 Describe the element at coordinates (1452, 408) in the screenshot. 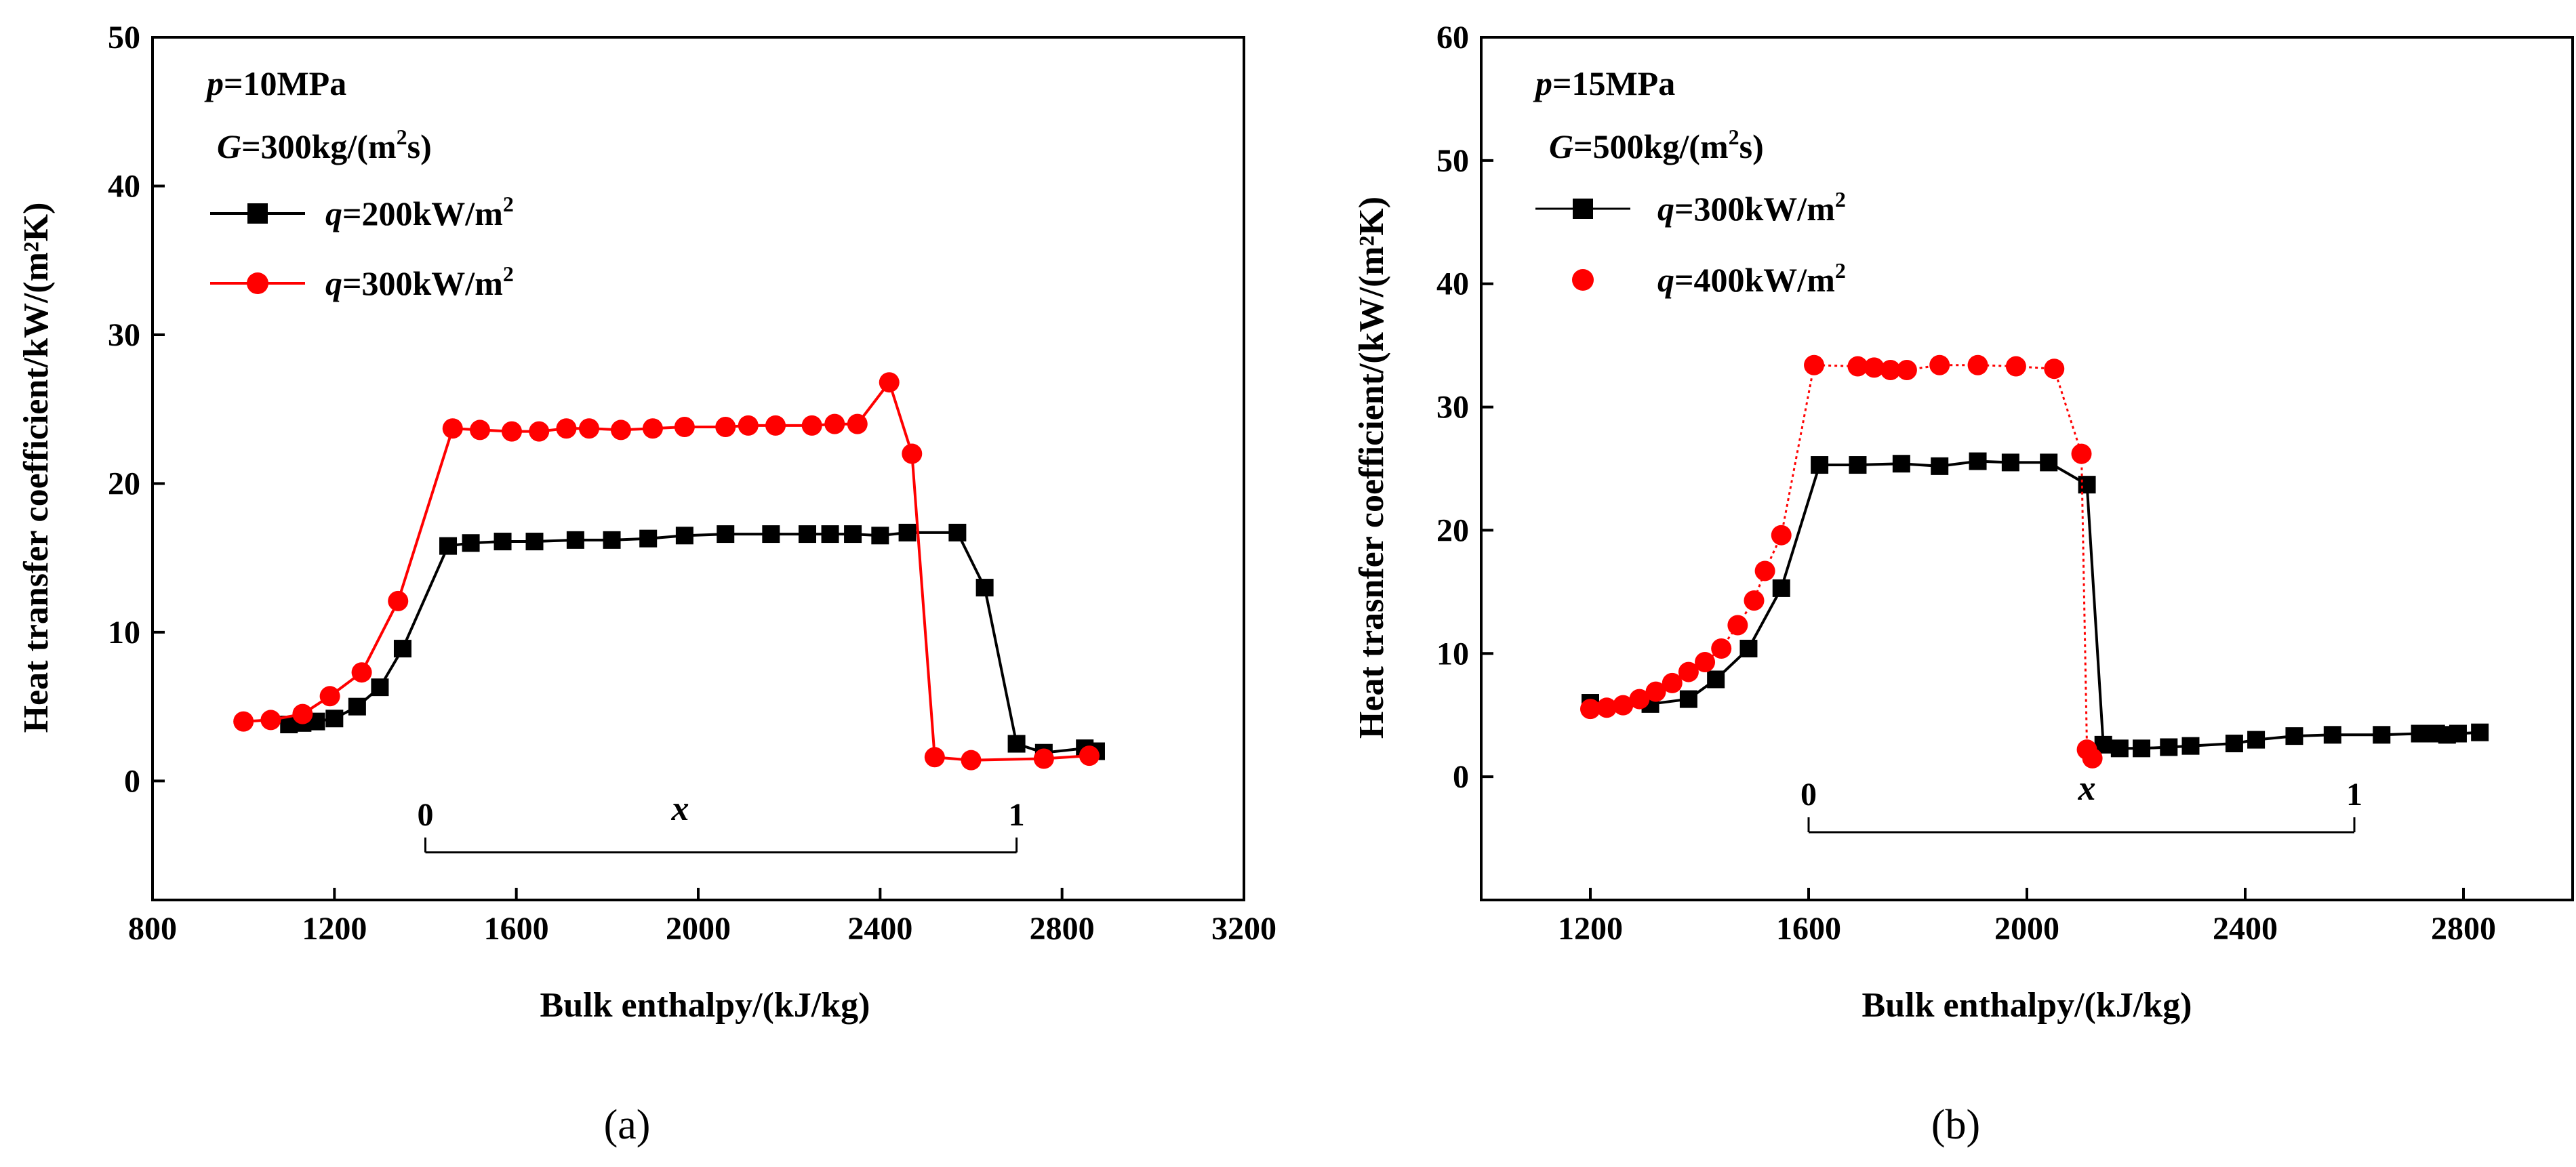

I see `y-tick-label: 30` at that location.